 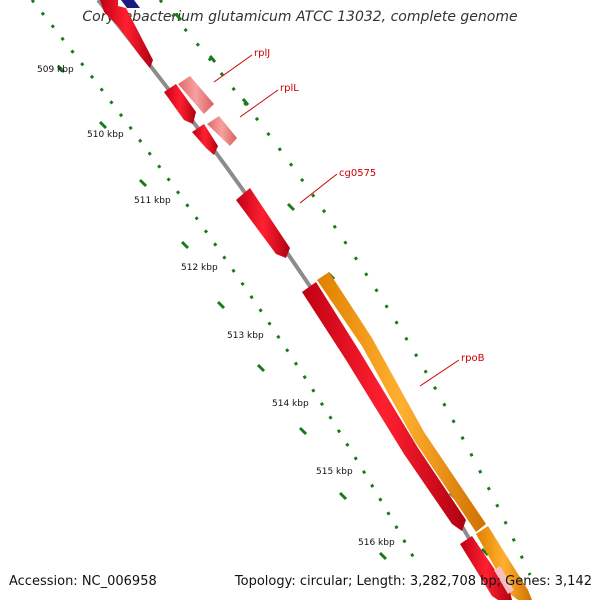 I want to click on kbp-label-515: 515 kbp, so click(x=334, y=472).